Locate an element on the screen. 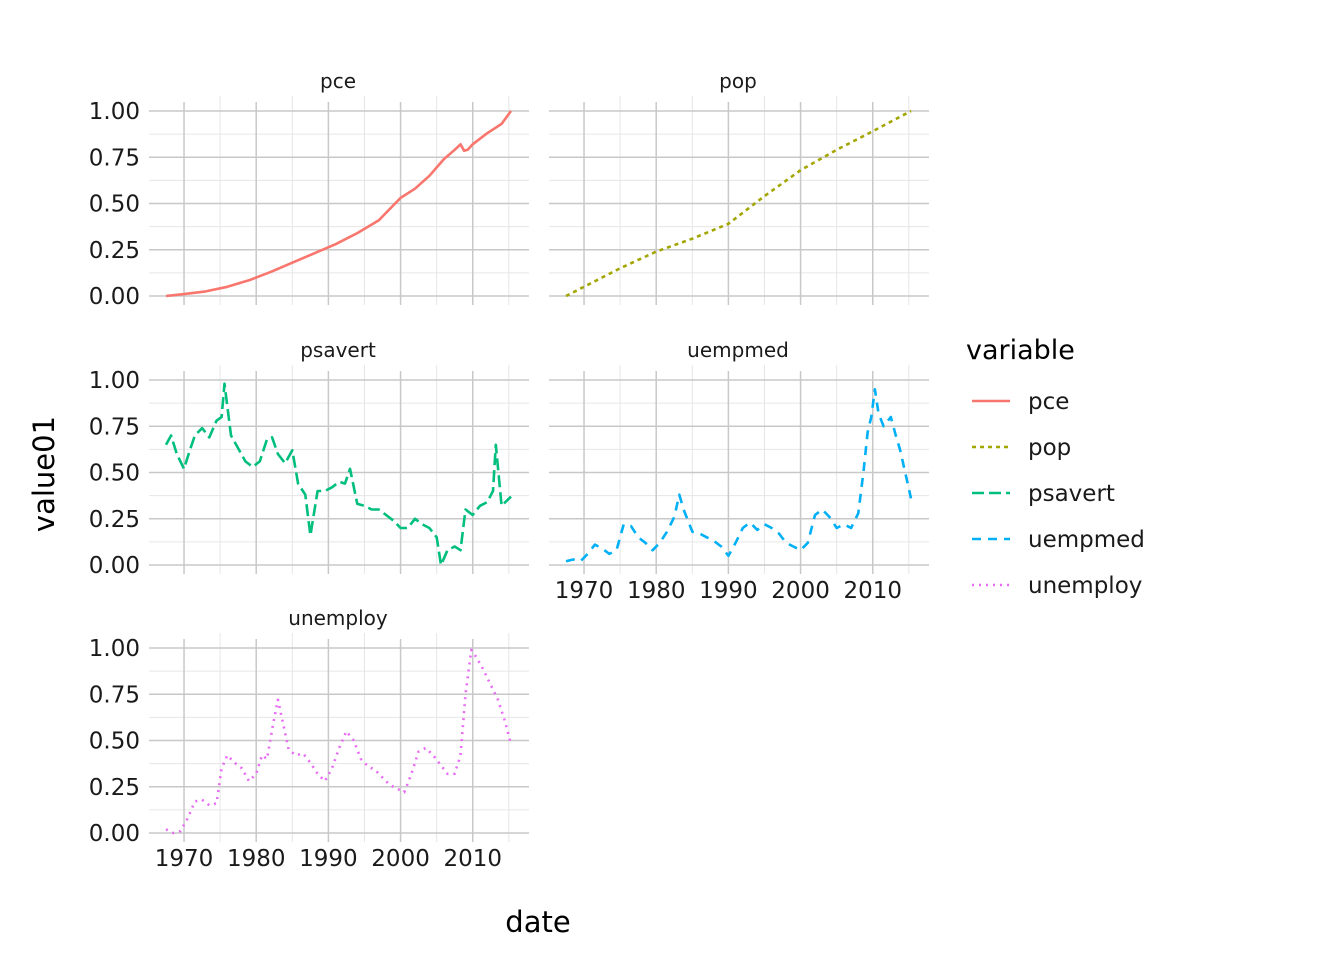  series-line-unemploy is located at coordinates (339, 741).